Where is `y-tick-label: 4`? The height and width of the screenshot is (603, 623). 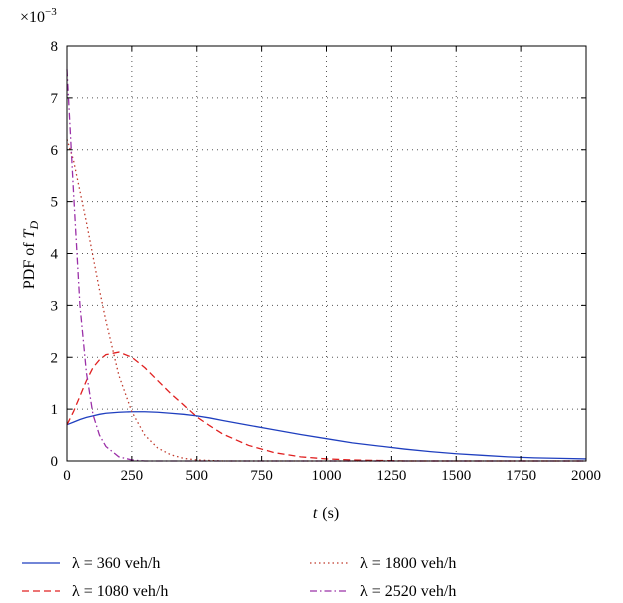 y-tick-label: 4 is located at coordinates (55, 255).